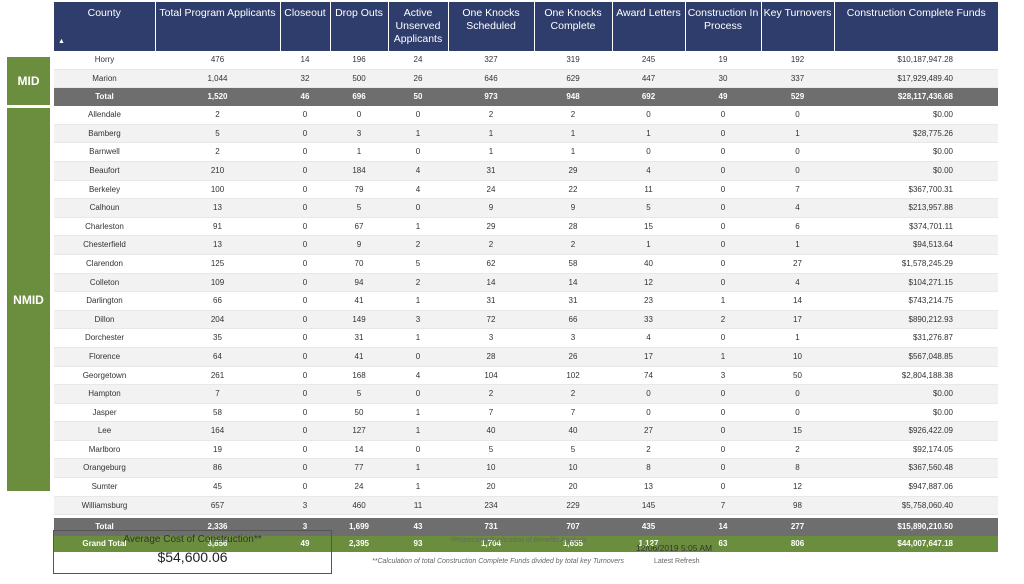  Describe the element at coordinates (305, 13) in the screenshot. I see `column-header-label: Closeout` at that location.